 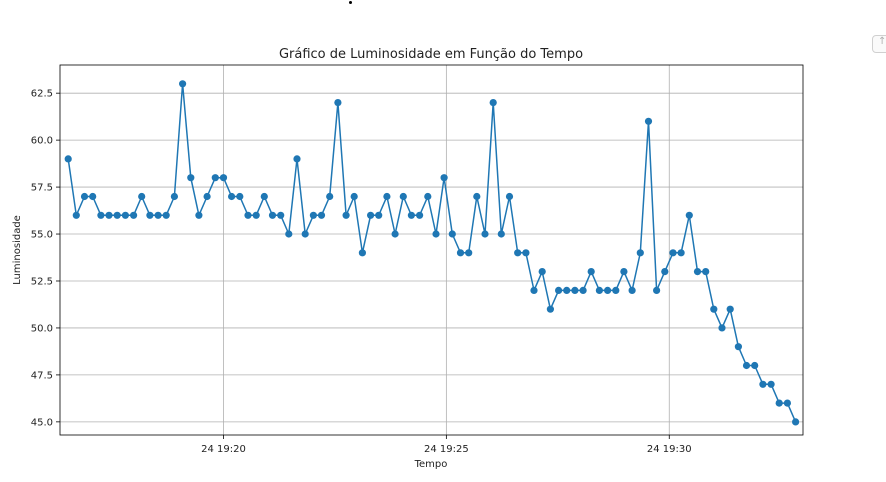 I want to click on y-tick-label: 45.0, so click(x=42, y=422).